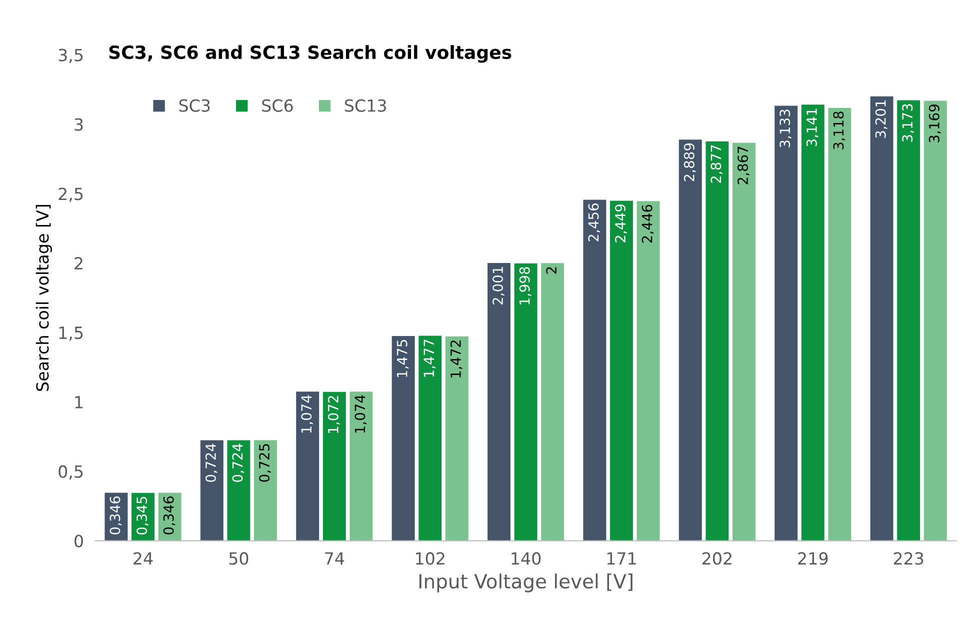 The image size is (971, 623). Describe the element at coordinates (71, 333) in the screenshot. I see `y-tick-label: 1,5` at that location.